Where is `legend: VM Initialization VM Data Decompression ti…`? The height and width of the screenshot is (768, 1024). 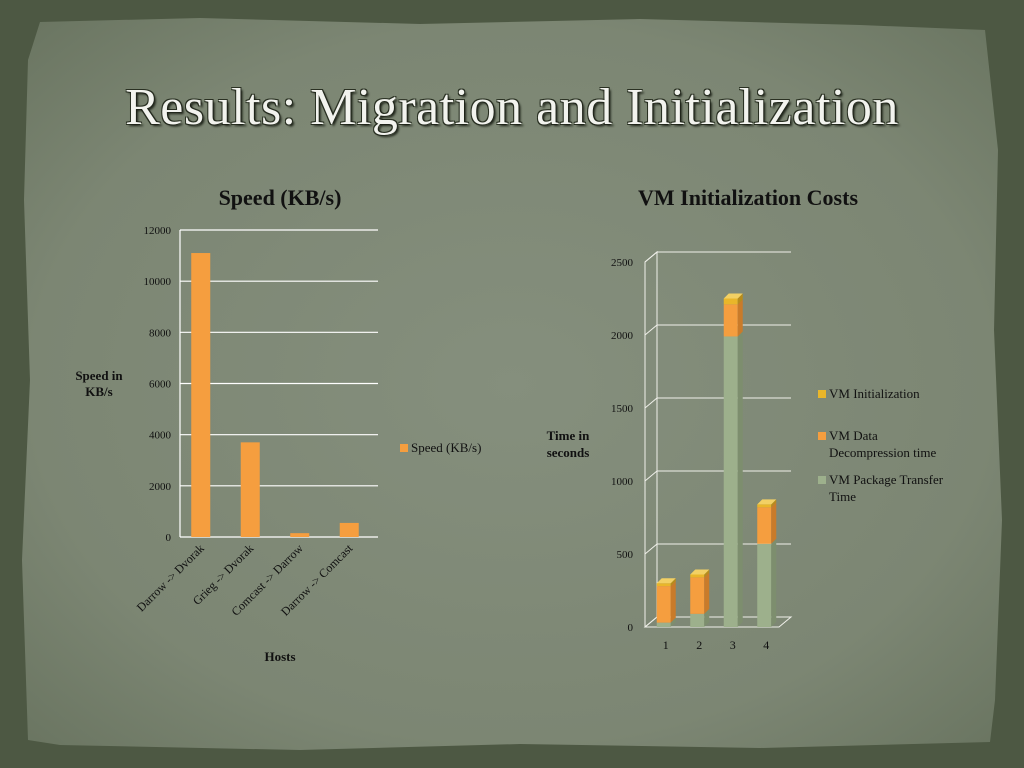 legend: VM Initialization VM Data Decompression ti… is located at coordinates (881, 445).